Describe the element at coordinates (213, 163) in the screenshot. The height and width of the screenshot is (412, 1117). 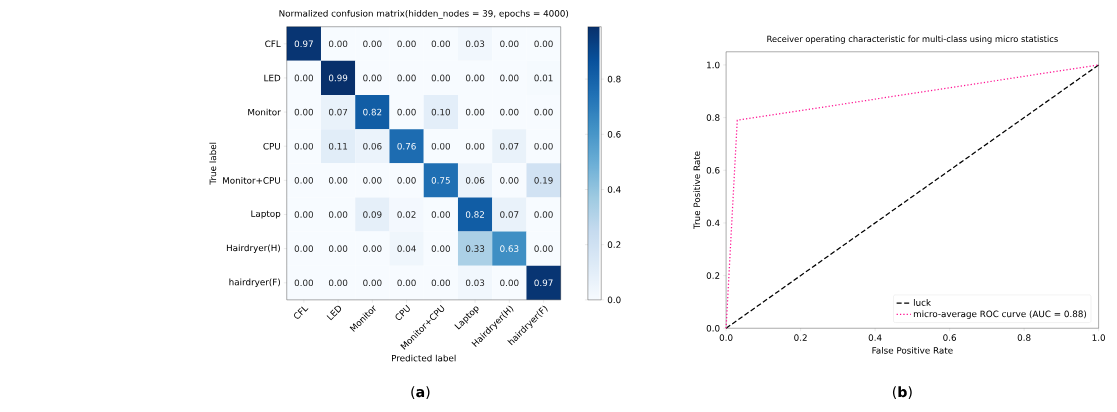
I see `y-axis-title: True label` at that location.